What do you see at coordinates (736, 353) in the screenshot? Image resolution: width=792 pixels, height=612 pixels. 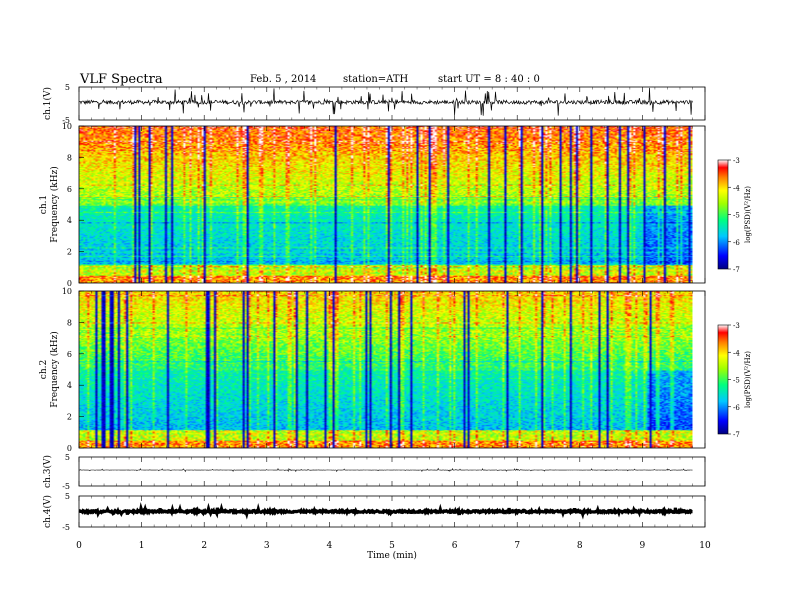 I see `ch2-spectrogram-colorbar-tick-label: -4` at bounding box center [736, 353].